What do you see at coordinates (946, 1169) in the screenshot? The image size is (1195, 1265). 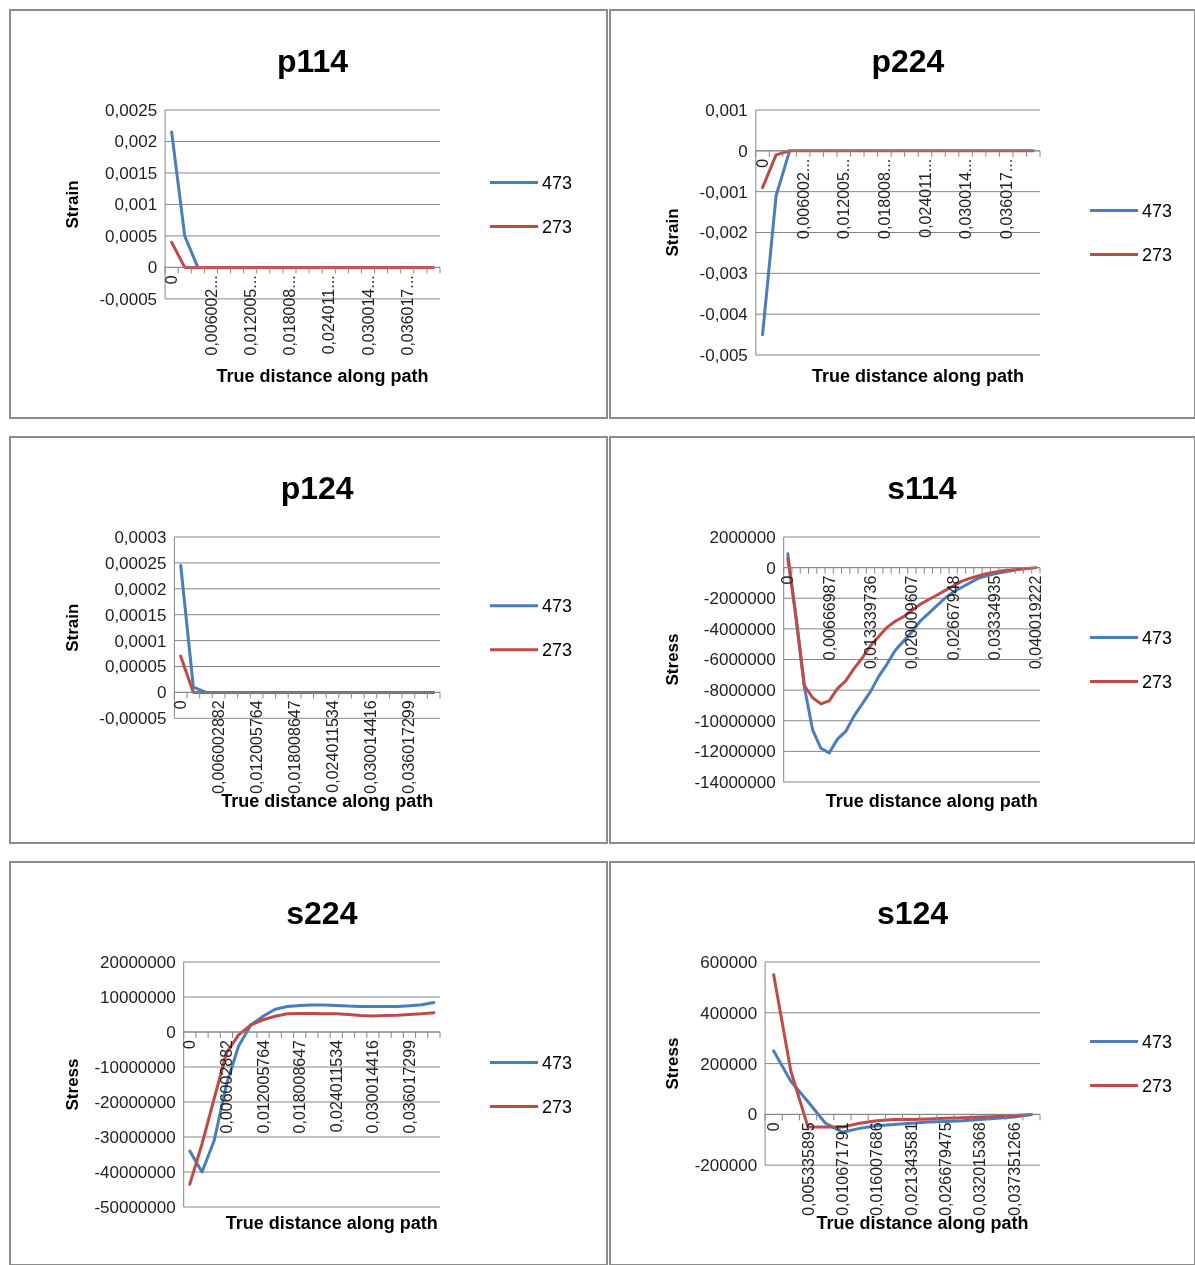 I see `x-tick-label: 0,026679475` at bounding box center [946, 1169].